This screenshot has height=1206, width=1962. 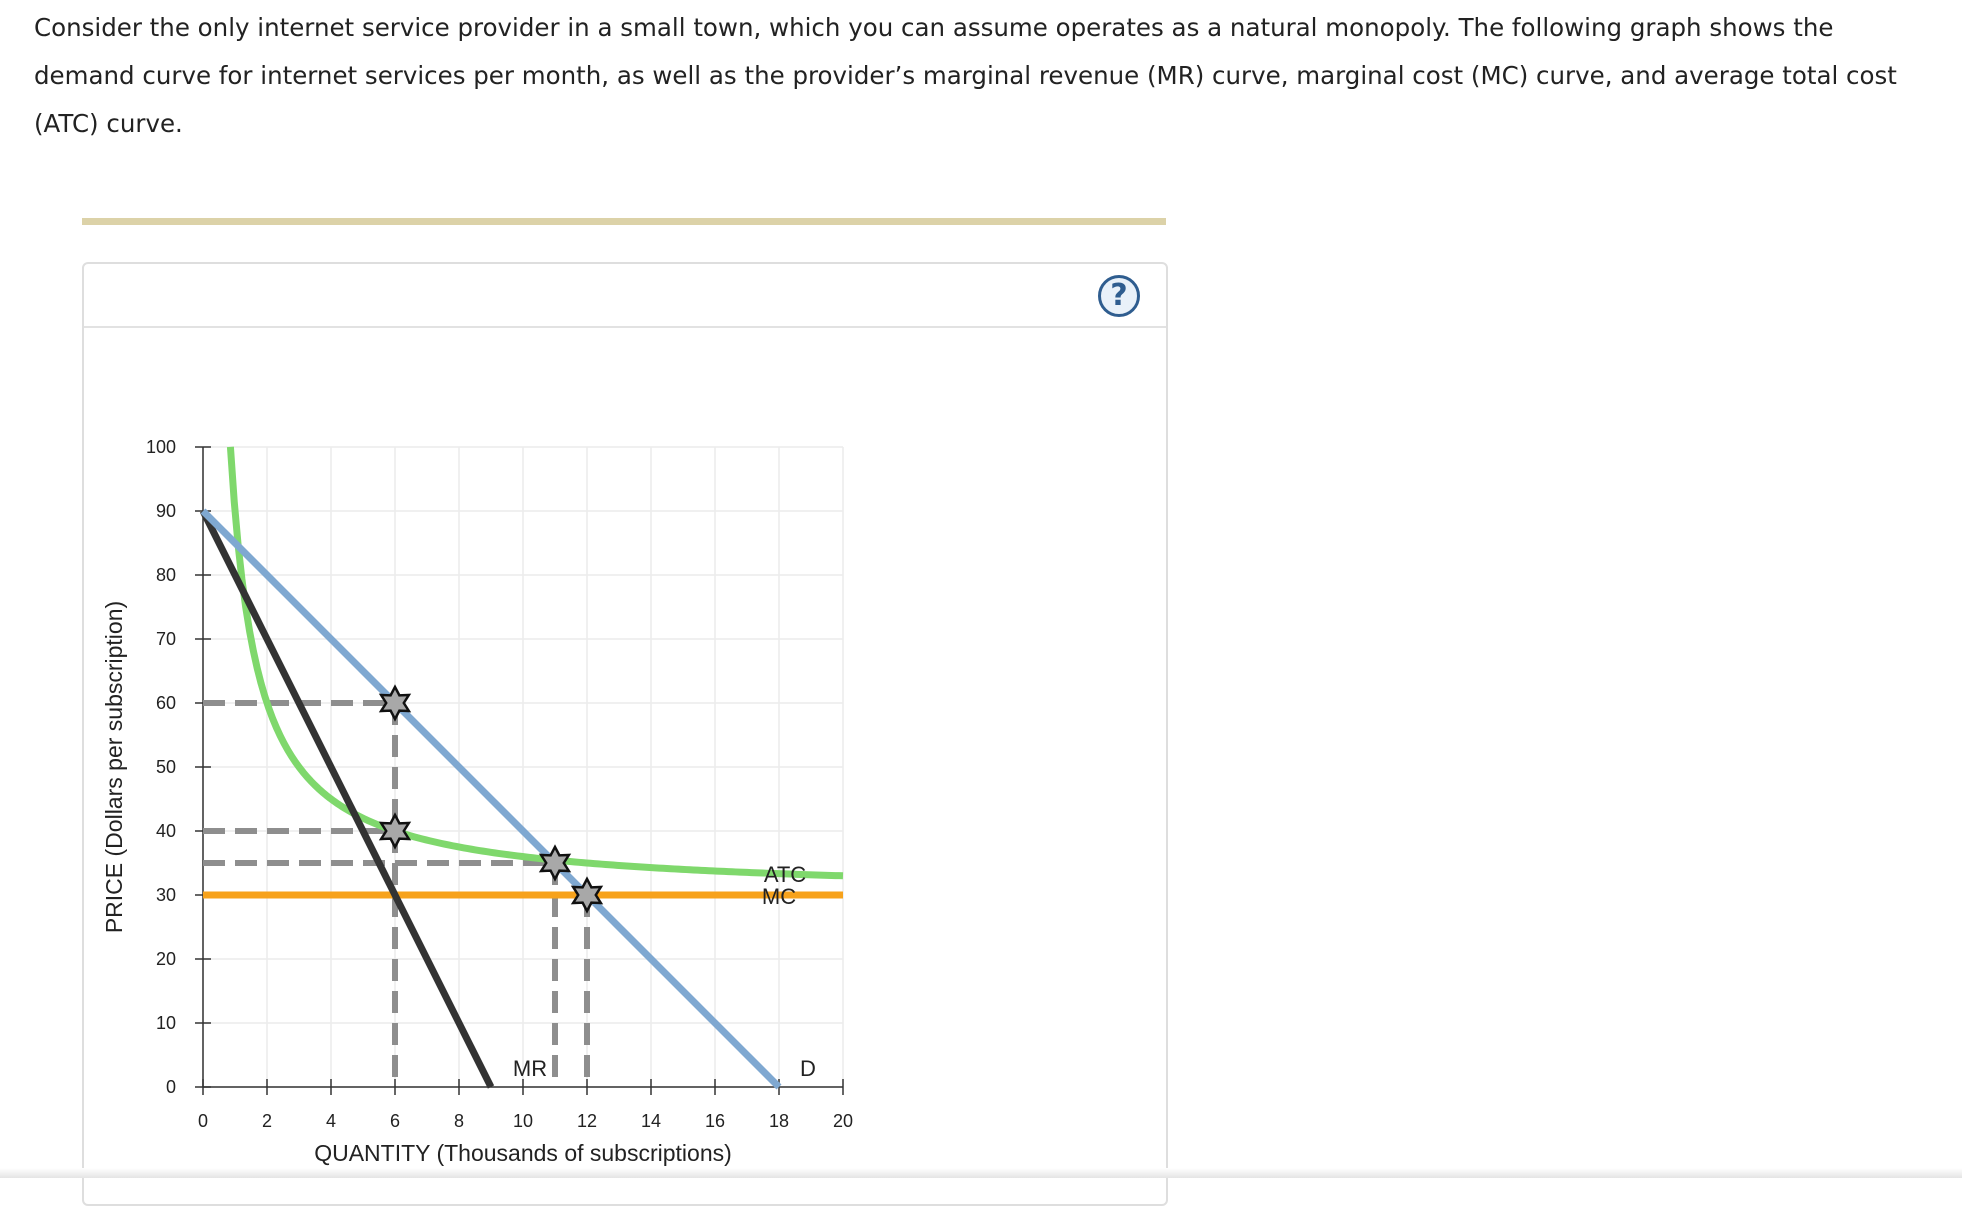 What do you see at coordinates (981, 1173) in the screenshot?
I see `page-bottom-edge` at bounding box center [981, 1173].